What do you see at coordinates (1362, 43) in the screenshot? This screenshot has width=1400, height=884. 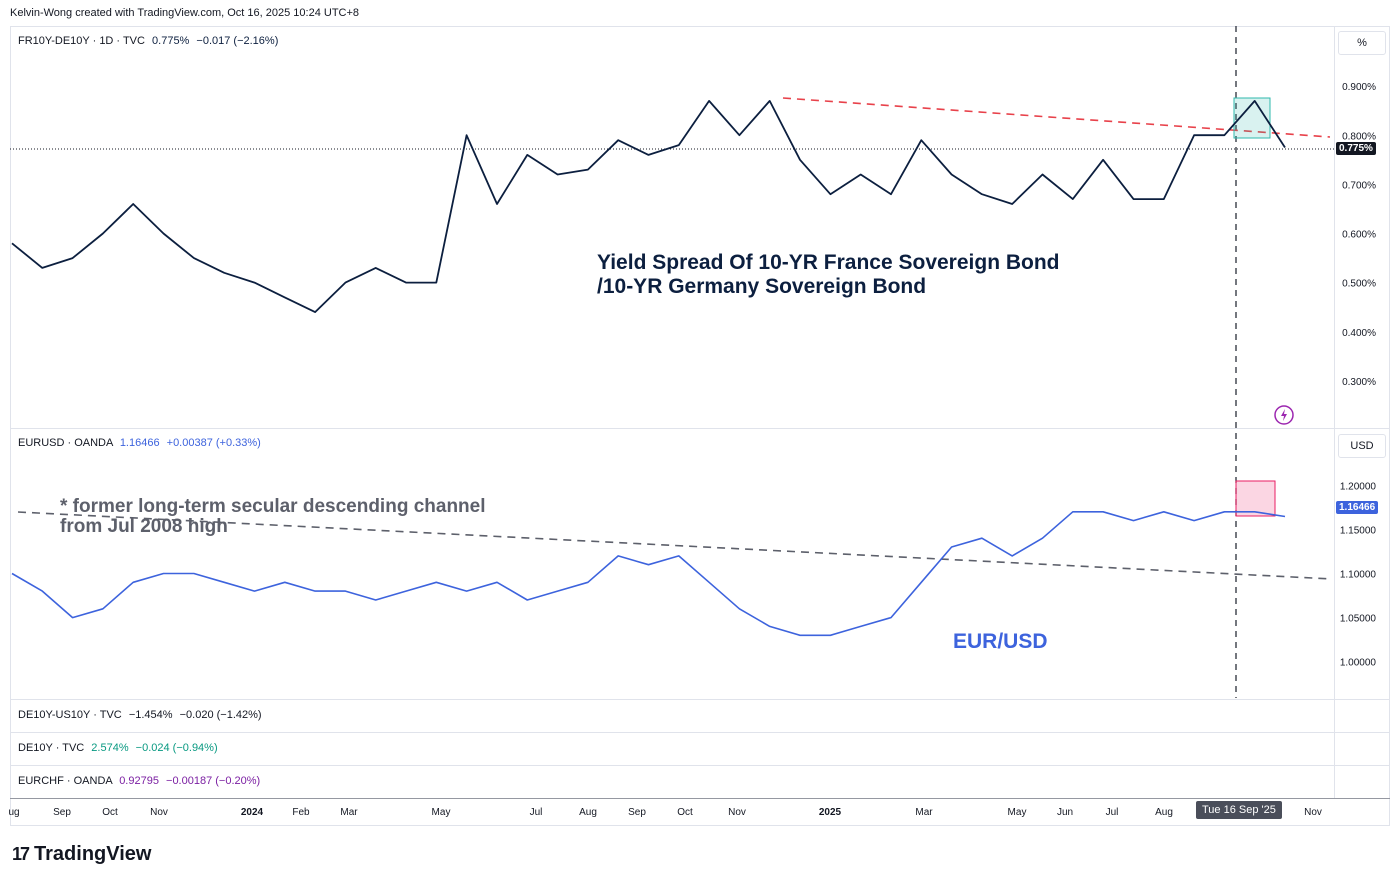 I see `fr-unit-button: %` at bounding box center [1362, 43].